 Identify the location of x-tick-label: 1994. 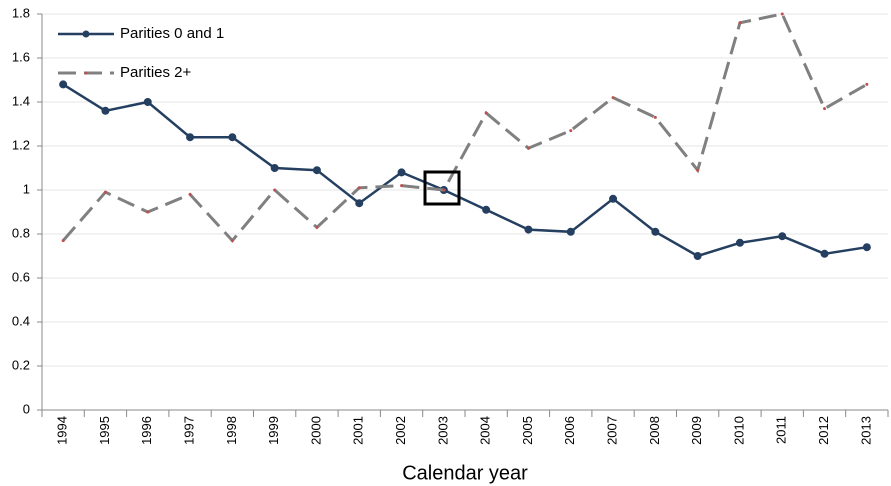
(62, 430).